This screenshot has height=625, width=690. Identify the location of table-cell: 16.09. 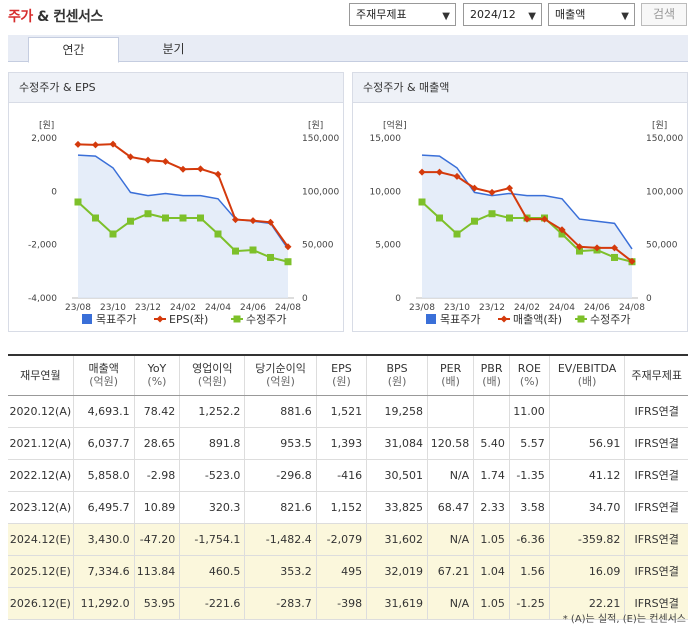
(586, 571).